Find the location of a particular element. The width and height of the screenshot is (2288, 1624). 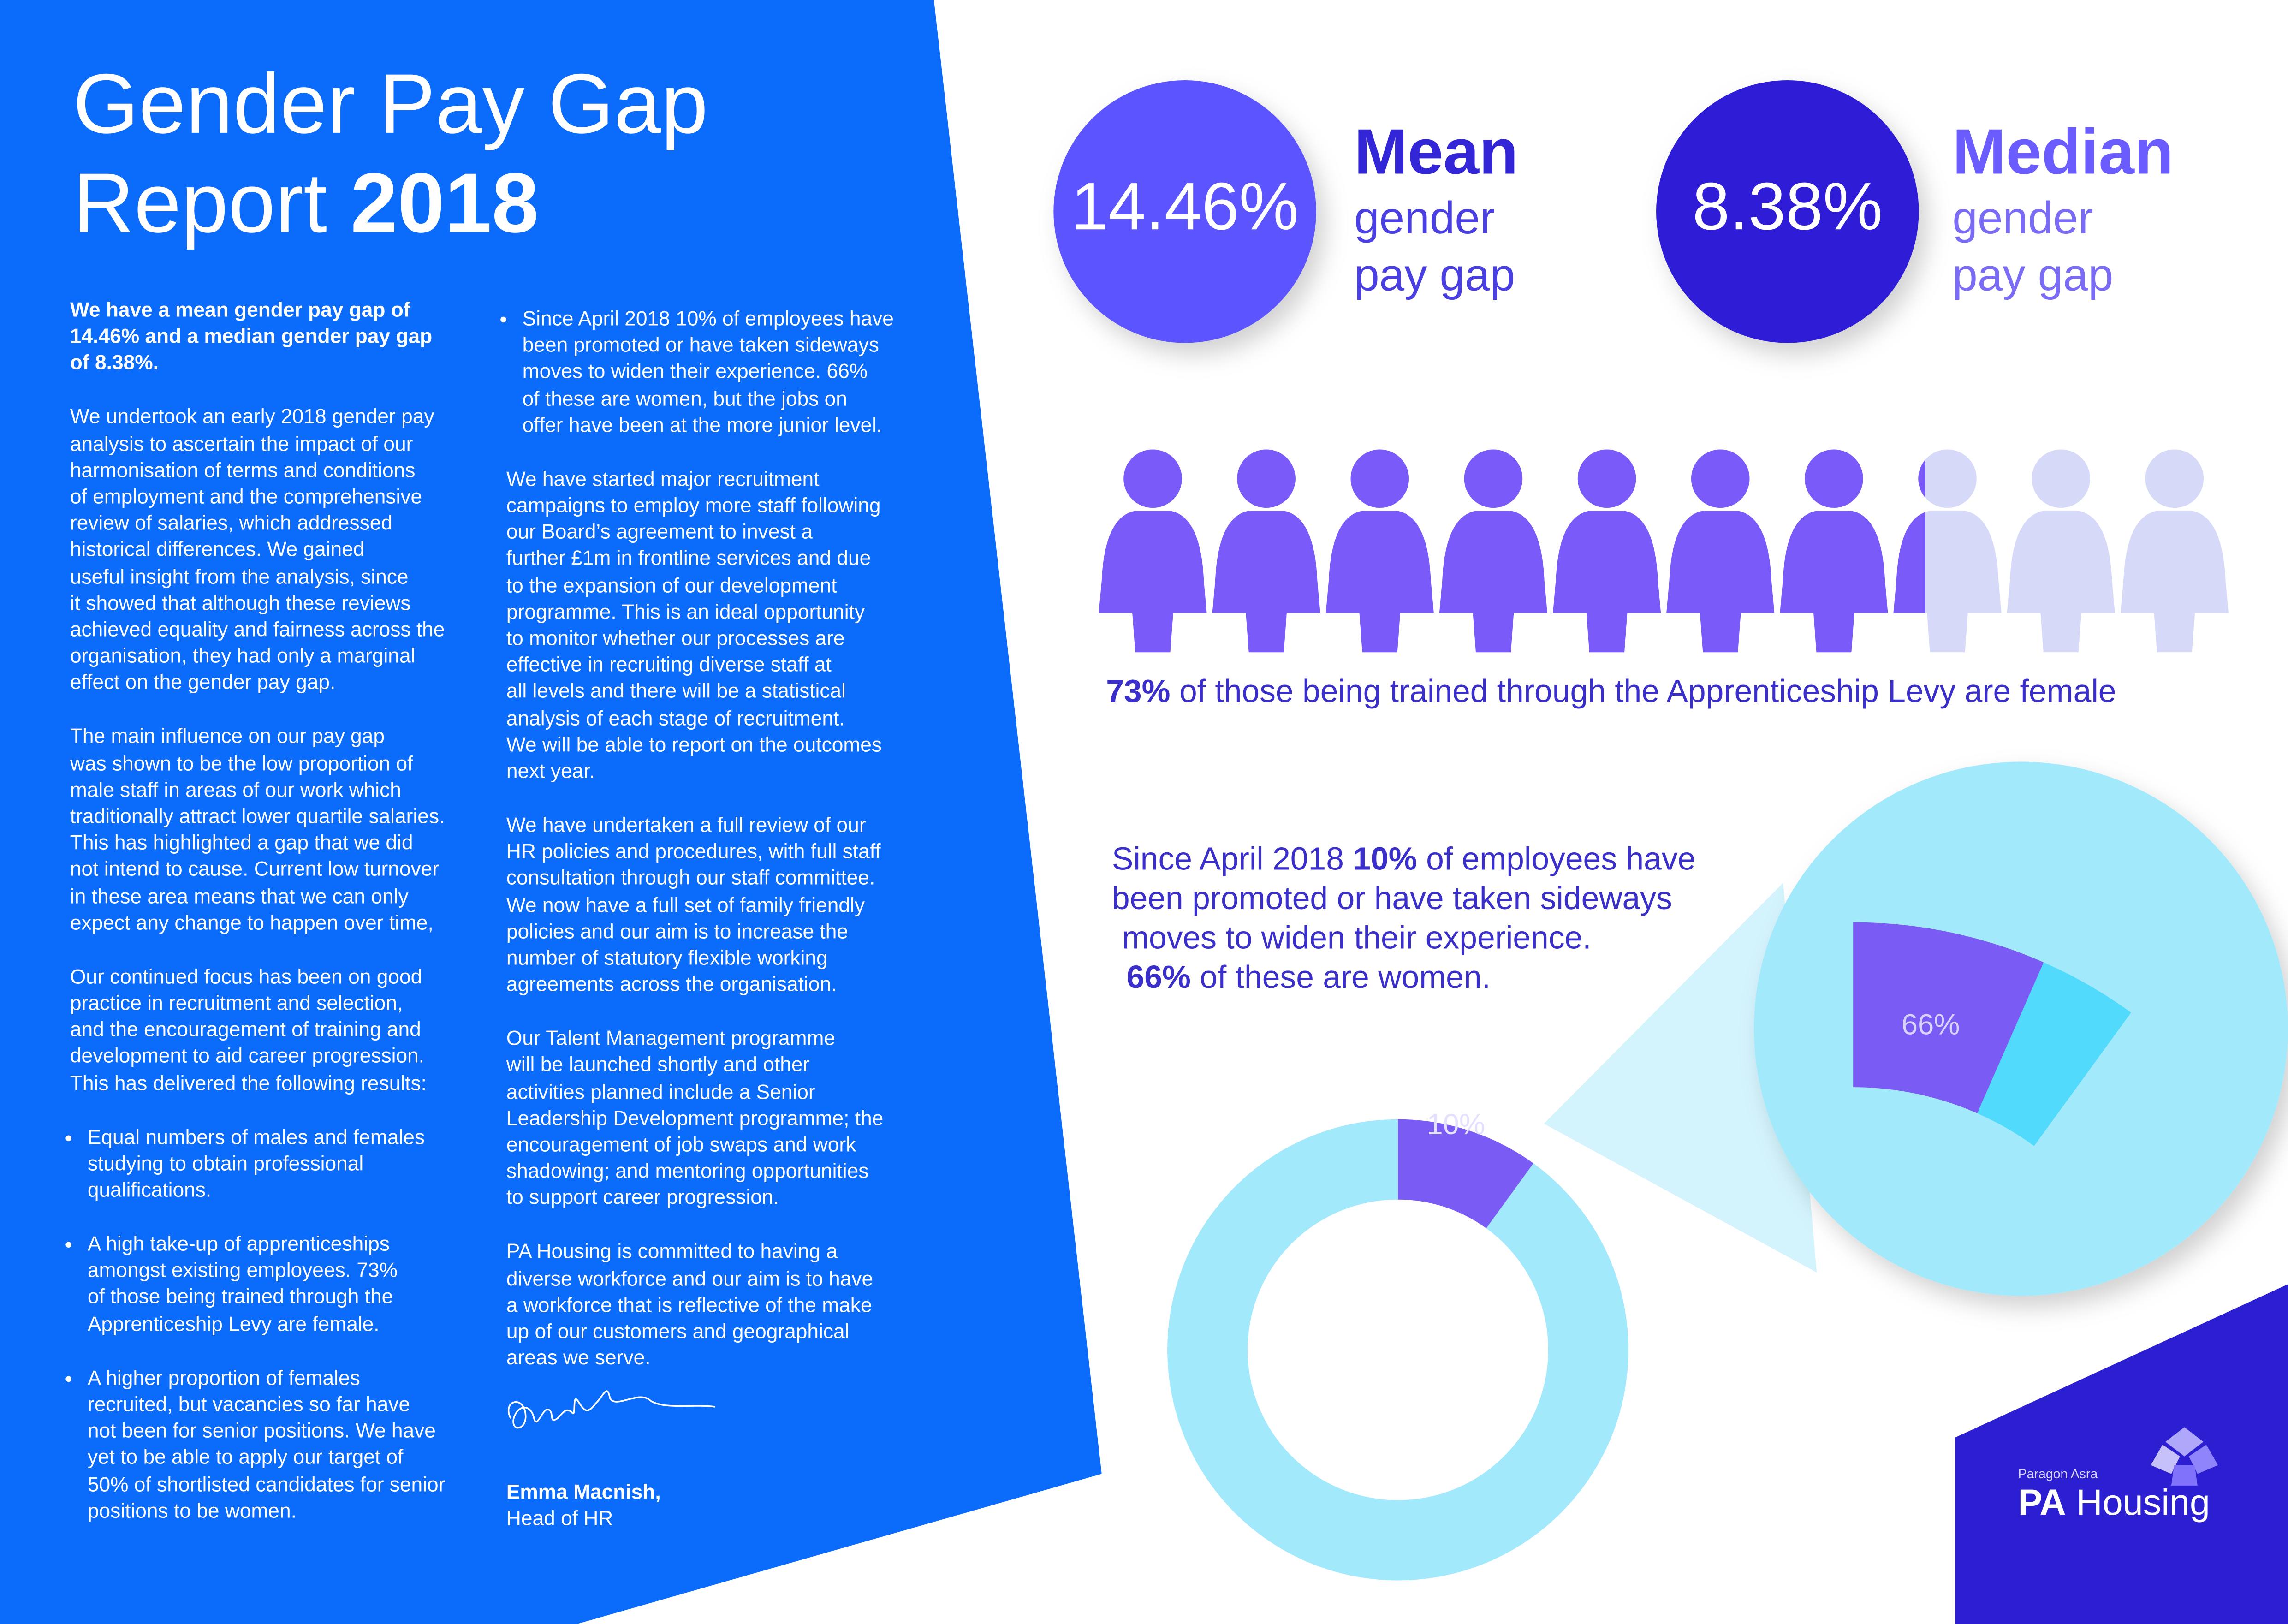

text-line: areas we serve. is located at coordinates (578, 1357).